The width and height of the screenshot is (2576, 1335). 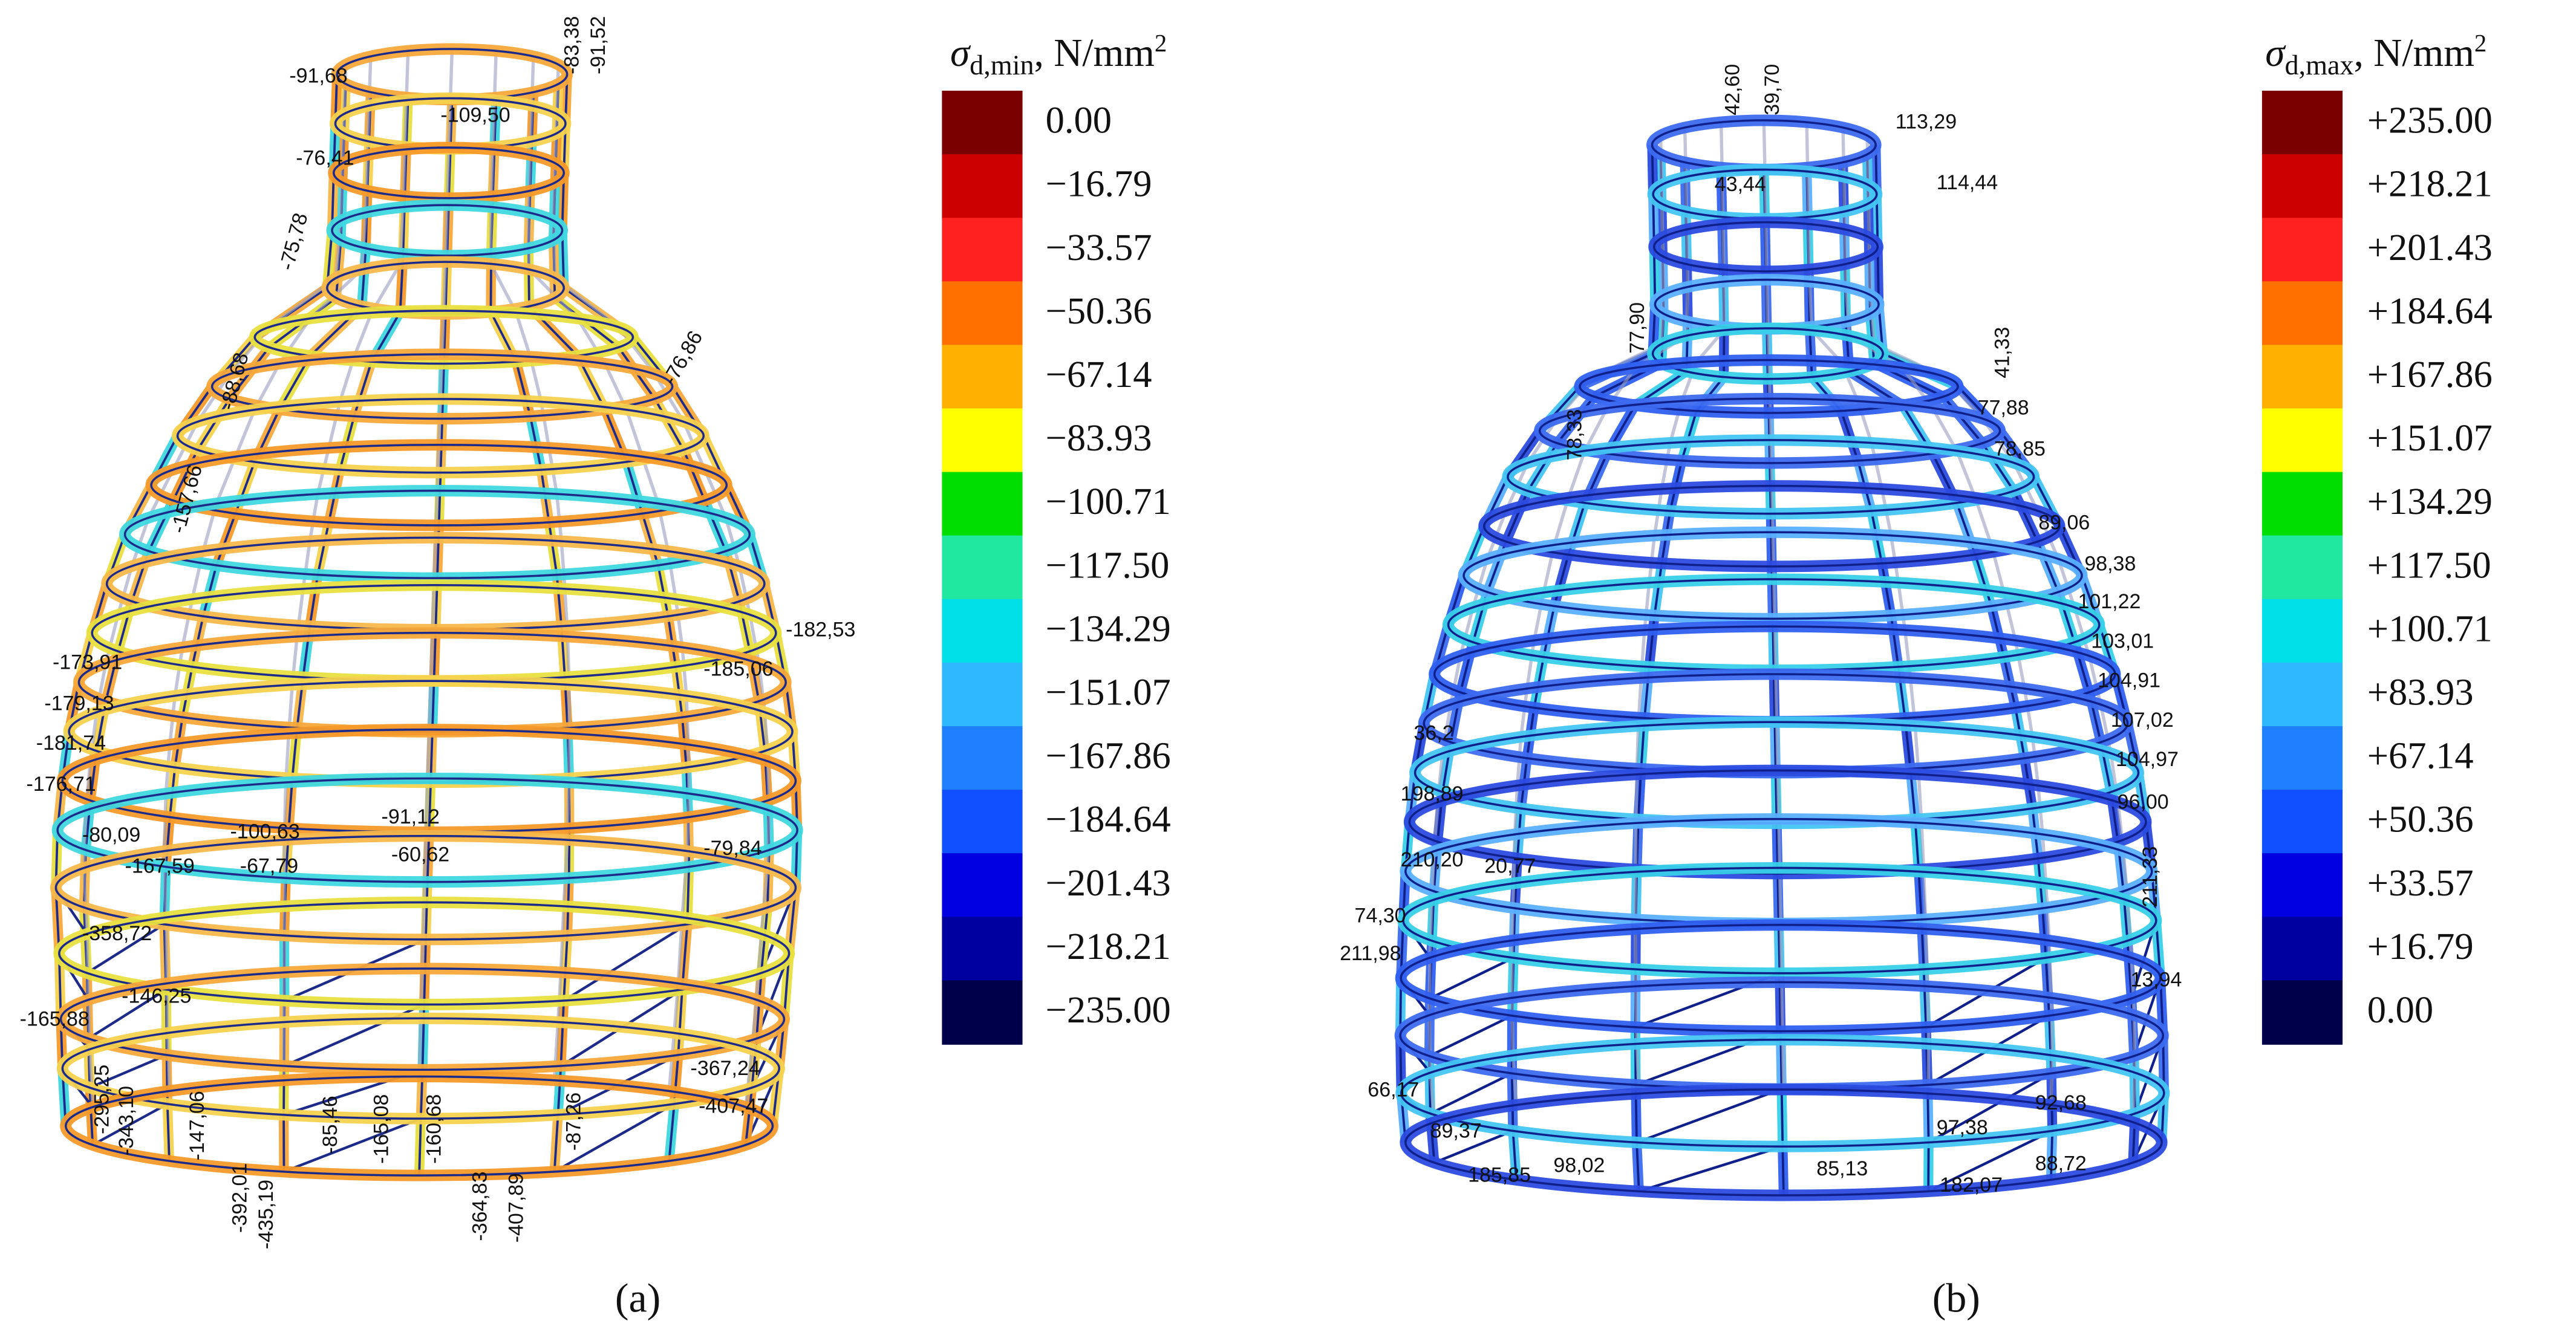 What do you see at coordinates (1956, 1297) in the screenshot?
I see `panel-label: (b)` at bounding box center [1956, 1297].